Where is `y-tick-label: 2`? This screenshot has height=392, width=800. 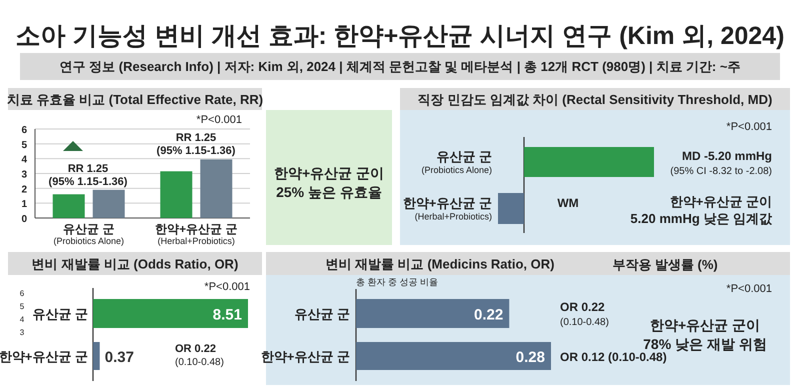 y-tick-label: 2 is located at coordinates (24, 190).